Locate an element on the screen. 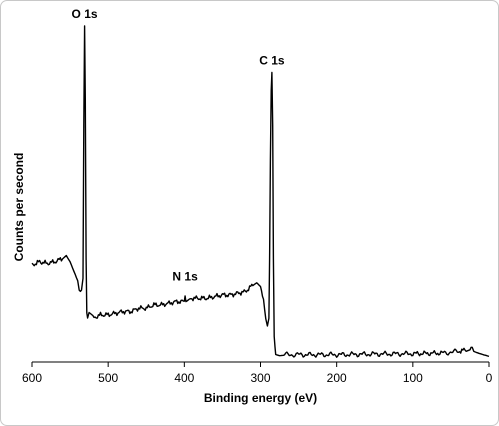 This screenshot has height=426, width=499. x-tick-label: 500 is located at coordinates (108, 378).